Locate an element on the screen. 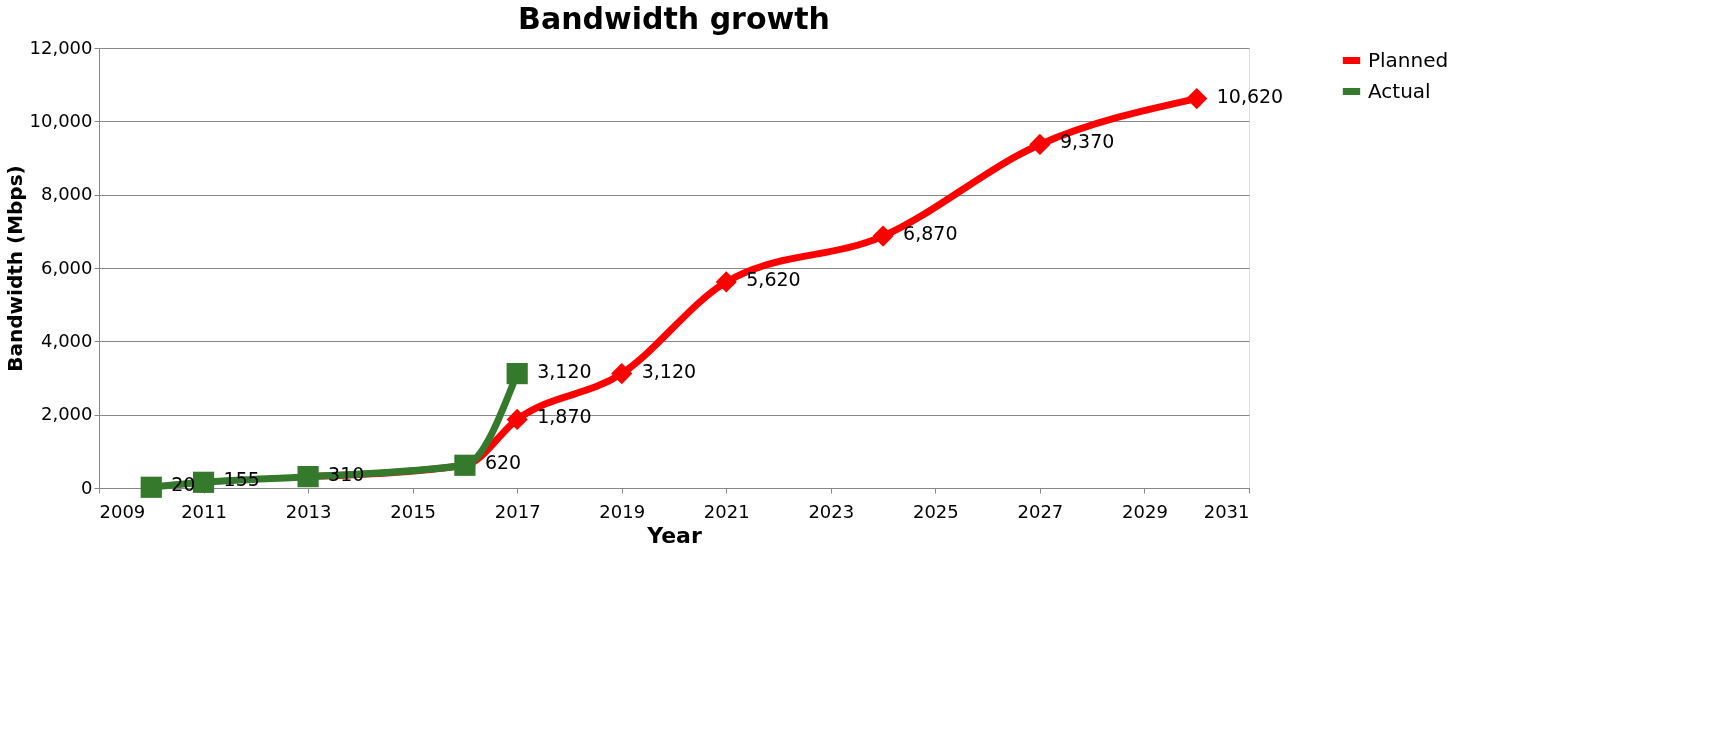  y-tick-label: 4,000 is located at coordinates (66, 340).